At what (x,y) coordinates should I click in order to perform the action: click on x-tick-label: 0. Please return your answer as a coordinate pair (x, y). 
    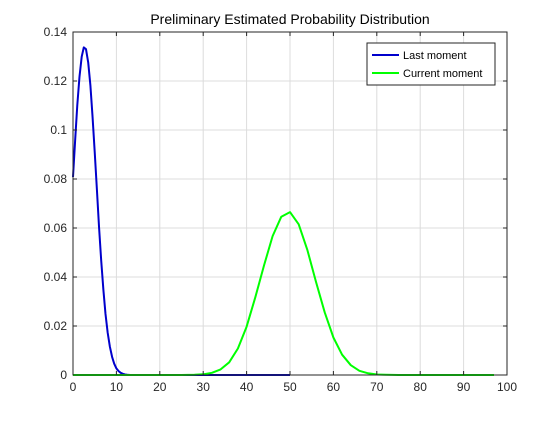
    Looking at the image, I should click on (73, 387).